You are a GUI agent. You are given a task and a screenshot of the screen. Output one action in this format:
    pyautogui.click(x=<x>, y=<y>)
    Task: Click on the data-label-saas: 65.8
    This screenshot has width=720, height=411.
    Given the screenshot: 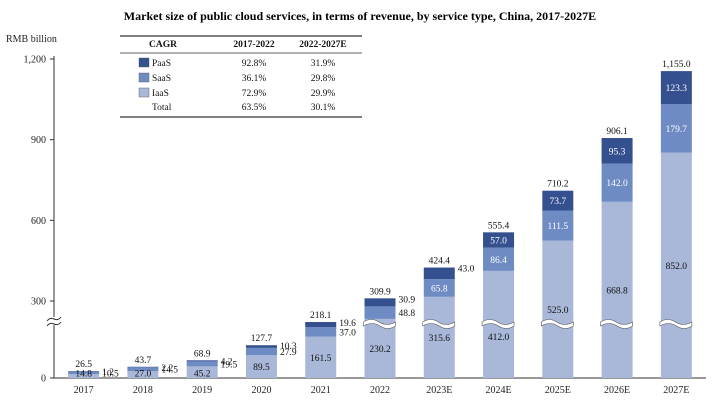 What is the action you would take?
    pyautogui.click(x=439, y=289)
    